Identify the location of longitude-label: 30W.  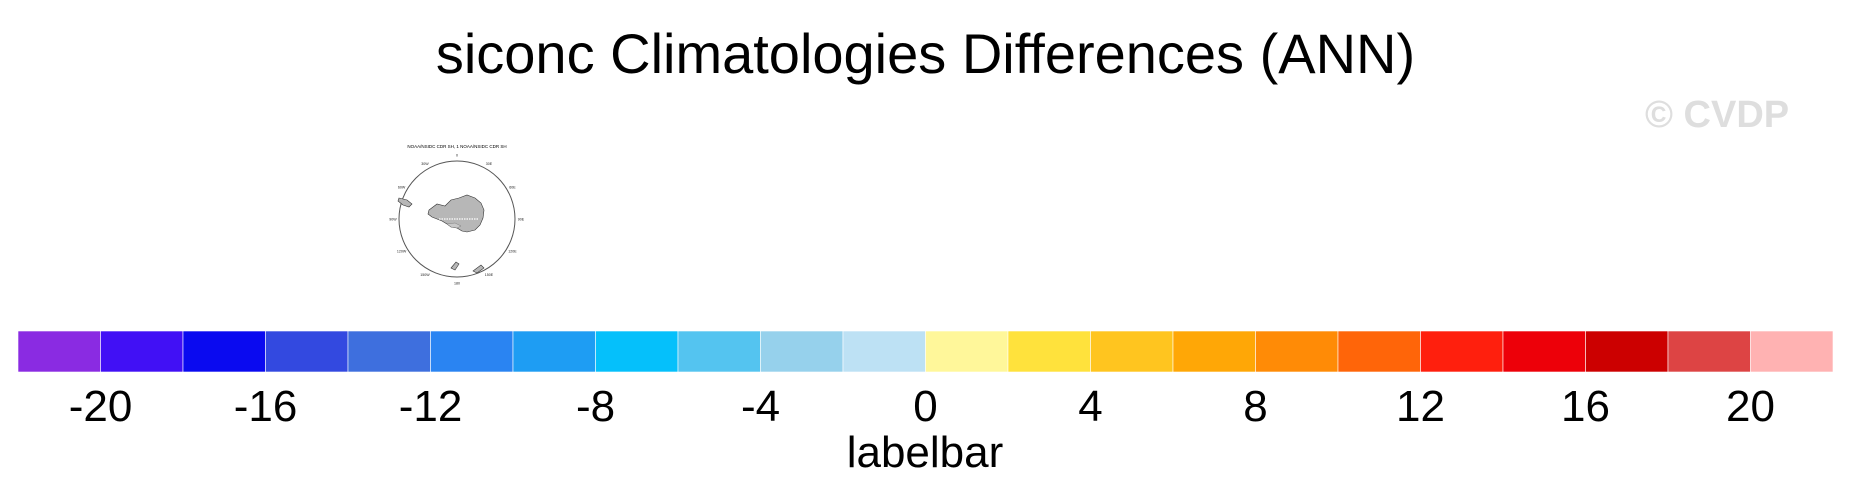
(425, 164).